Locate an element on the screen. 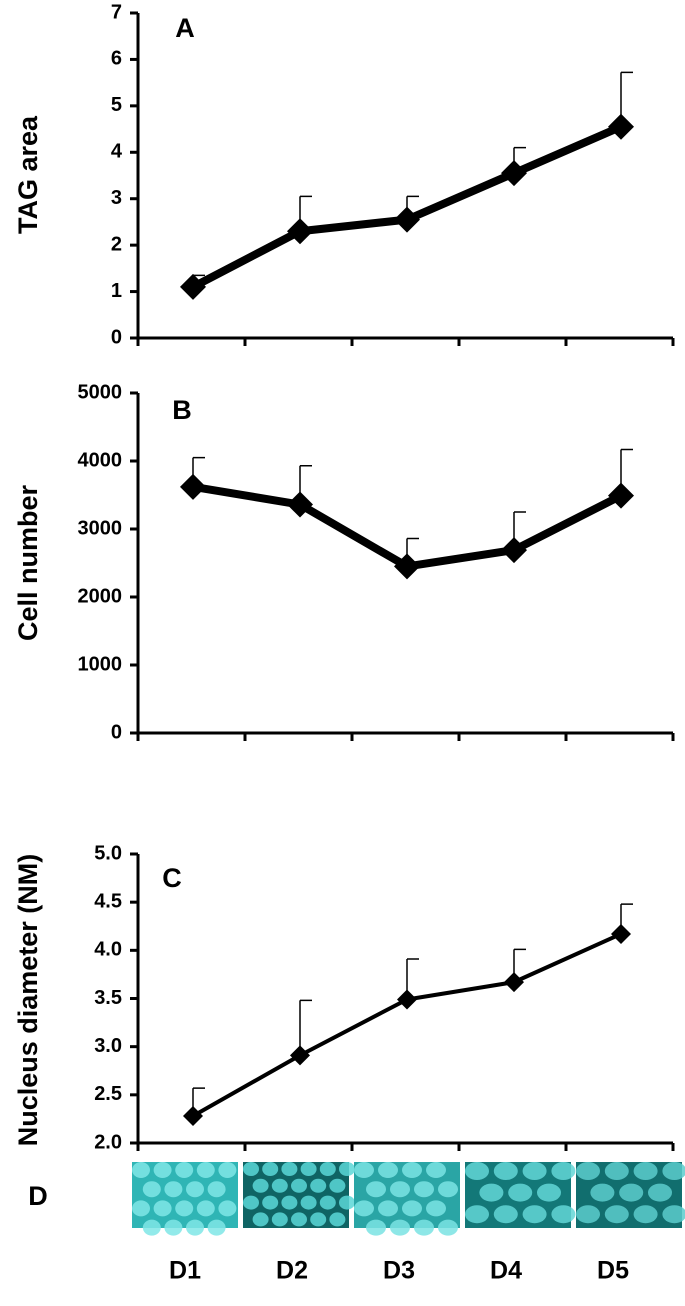 This screenshot has height=1306, width=685. y-tick-label: 5.0 is located at coordinates (108, 853).